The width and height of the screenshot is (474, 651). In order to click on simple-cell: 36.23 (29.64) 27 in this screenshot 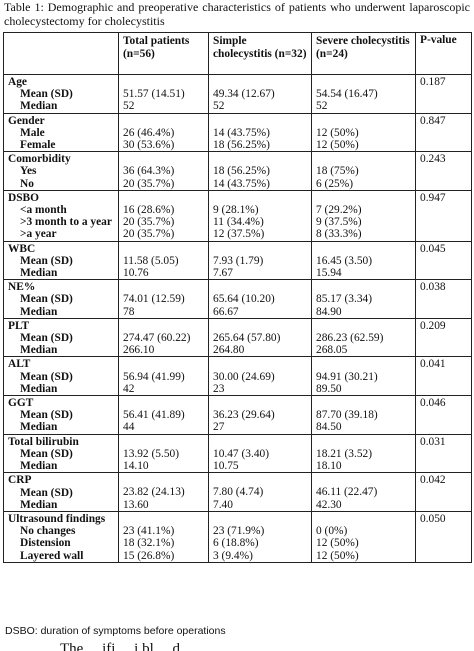, I will do `click(260, 415)`.